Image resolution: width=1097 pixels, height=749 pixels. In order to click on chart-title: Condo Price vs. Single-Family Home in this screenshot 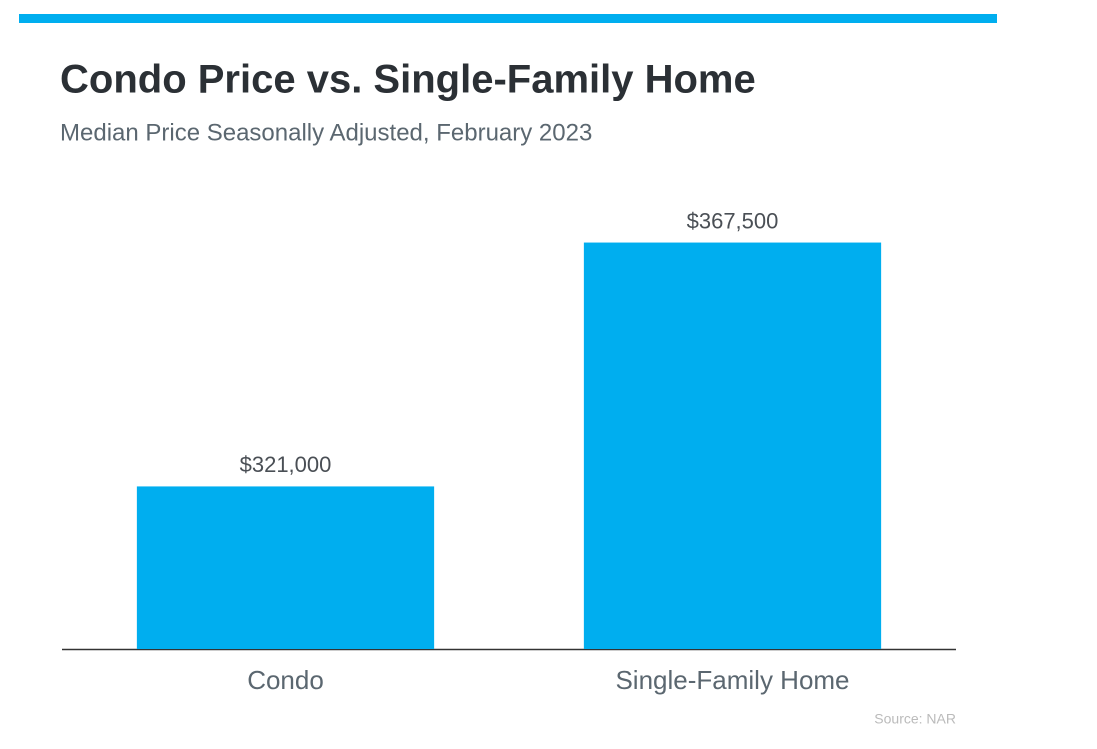, I will do `click(408, 80)`.